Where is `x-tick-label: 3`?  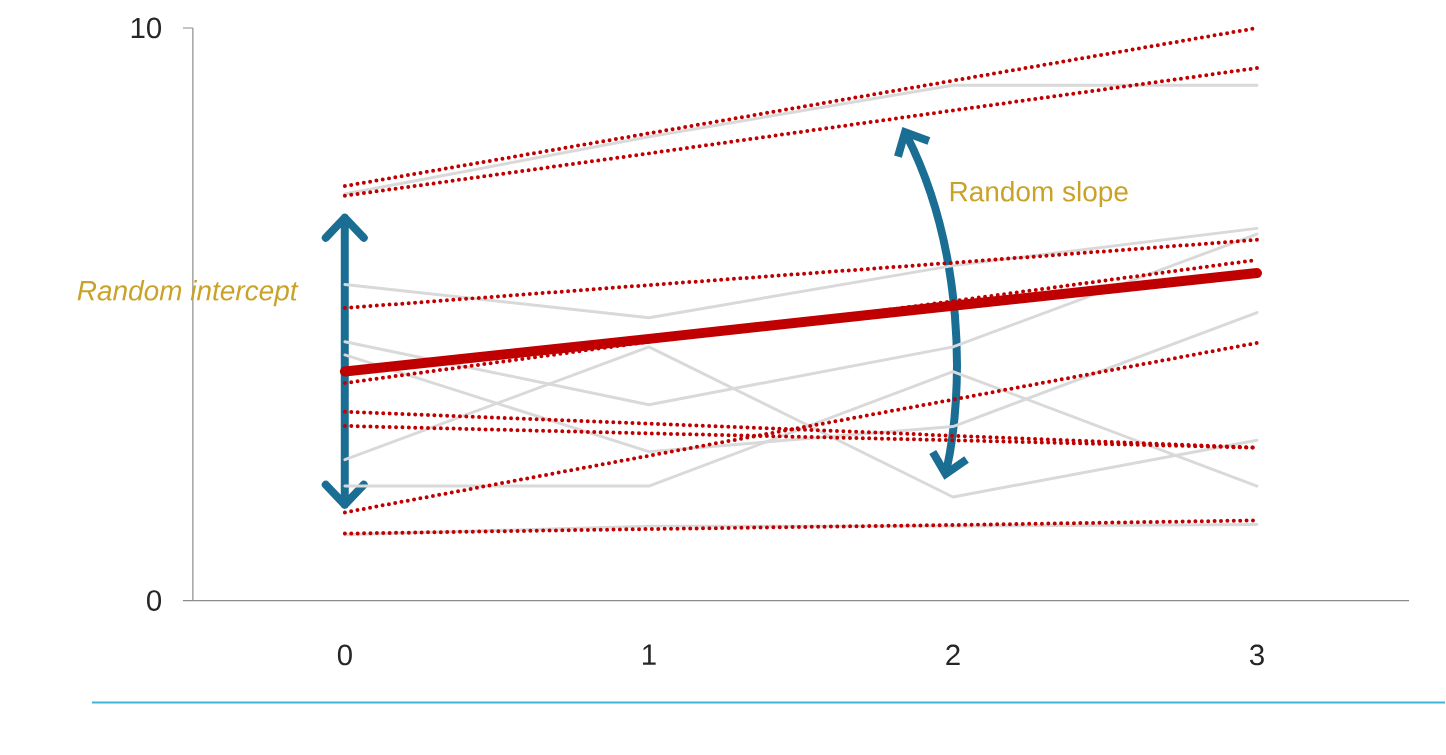 x-tick-label: 3 is located at coordinates (1256, 655).